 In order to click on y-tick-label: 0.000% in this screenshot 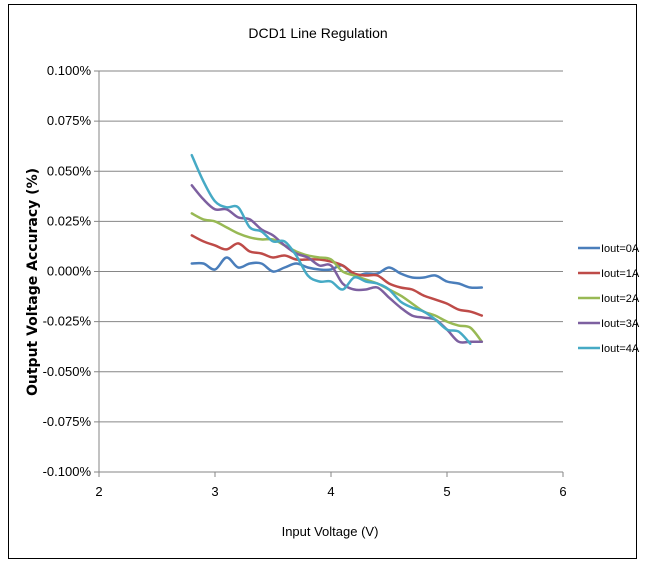, I will do `click(69, 271)`.